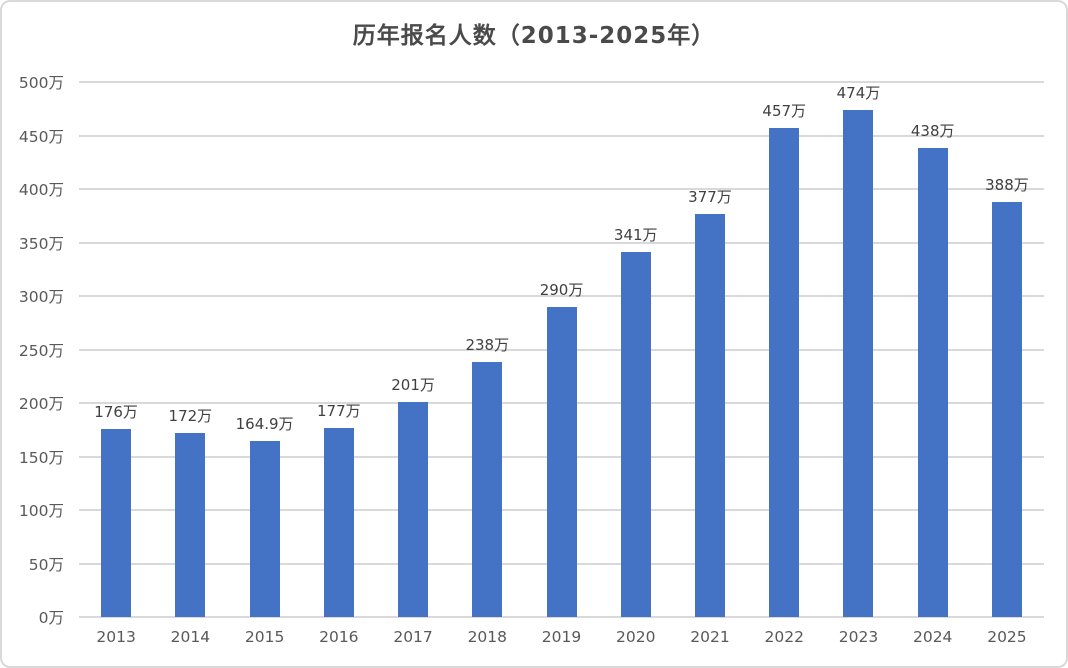  What do you see at coordinates (264, 528) in the screenshot?
I see `bar-2015` at bounding box center [264, 528].